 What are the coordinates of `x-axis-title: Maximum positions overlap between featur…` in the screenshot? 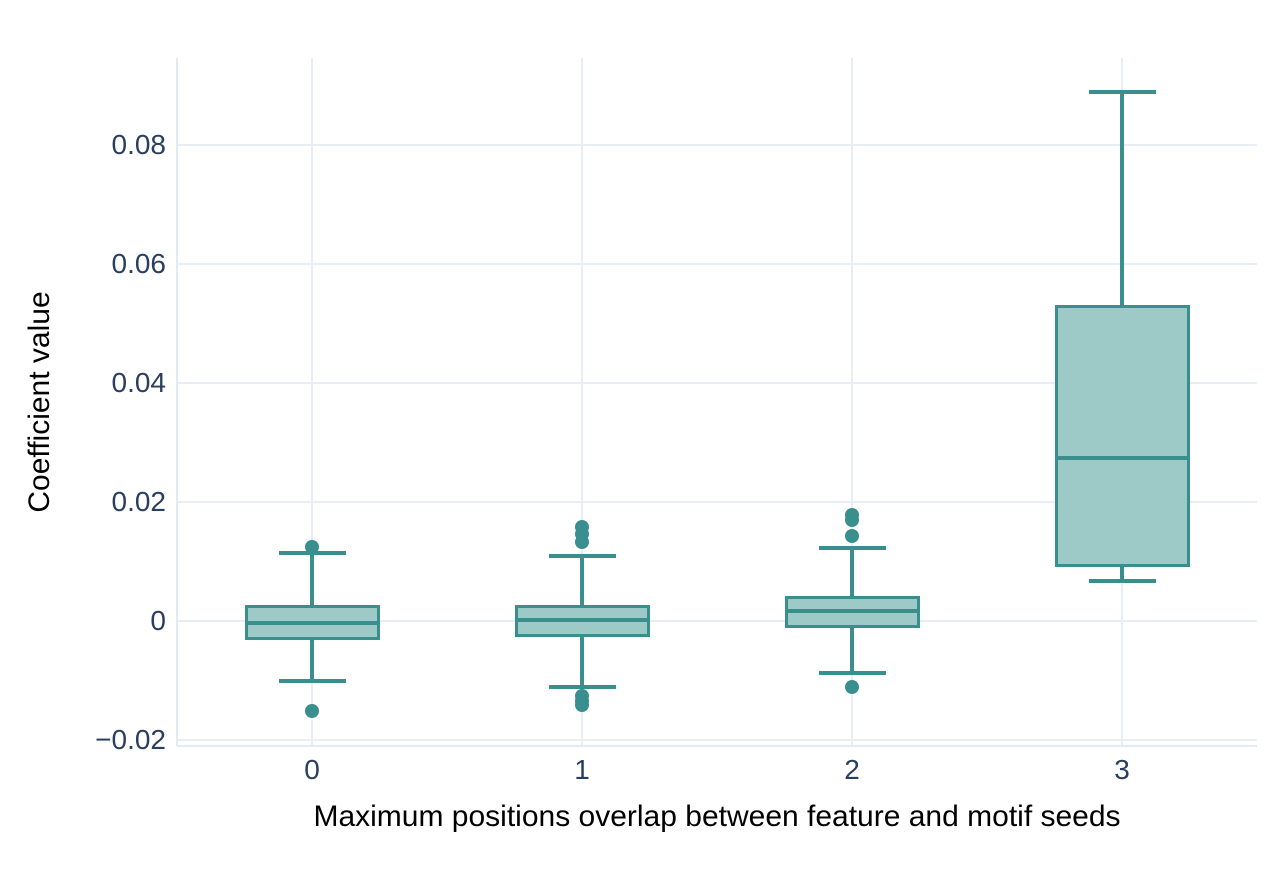 It's located at (717, 816).